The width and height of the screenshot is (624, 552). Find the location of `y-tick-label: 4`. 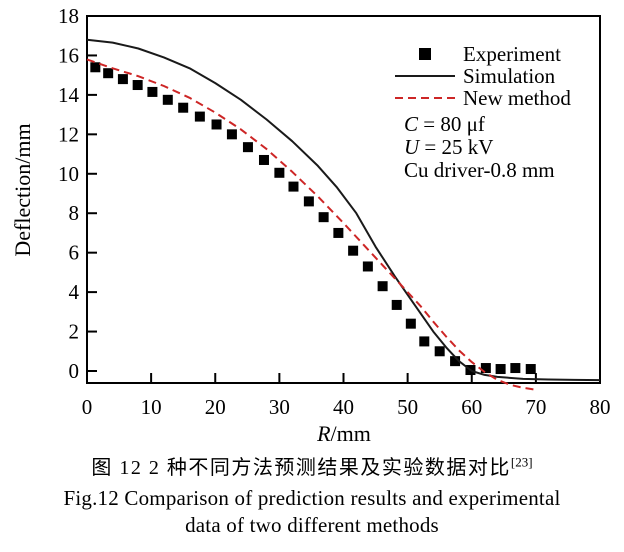

y-tick-label: 4 is located at coordinates (74, 292).